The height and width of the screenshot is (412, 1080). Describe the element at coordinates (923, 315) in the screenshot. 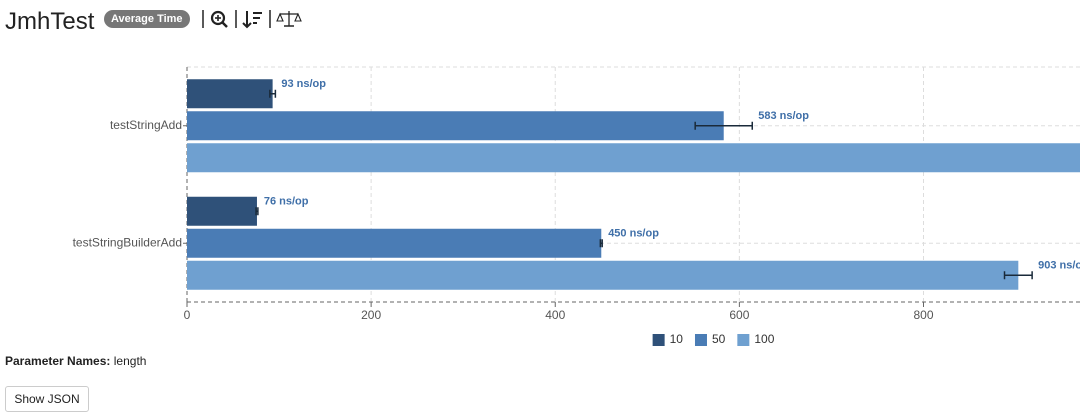

I see `x-tick-label: 800` at that location.